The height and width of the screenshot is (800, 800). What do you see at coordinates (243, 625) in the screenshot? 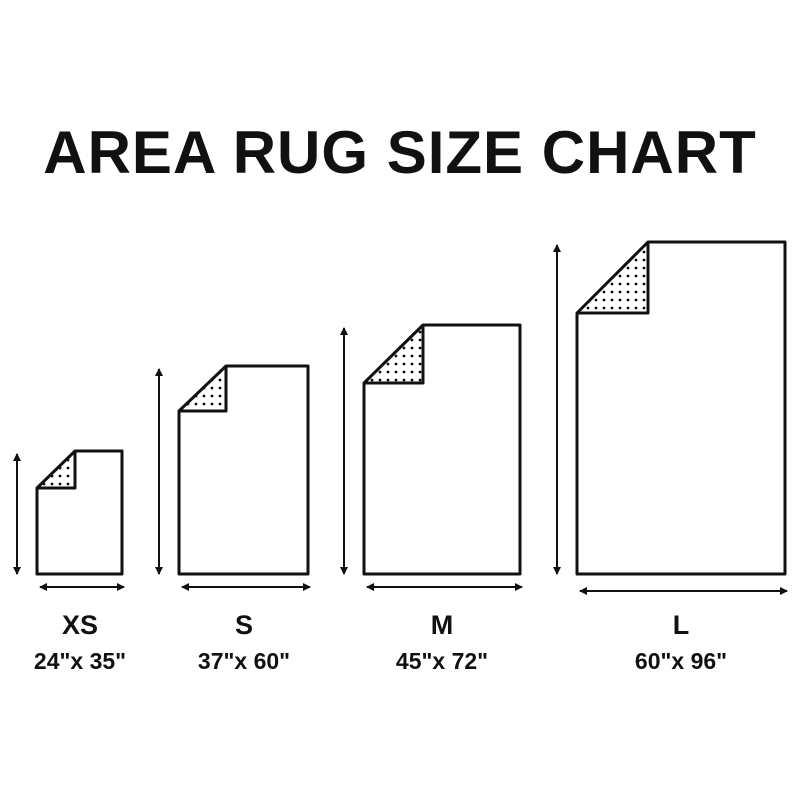
I see `size-label: S` at bounding box center [243, 625].